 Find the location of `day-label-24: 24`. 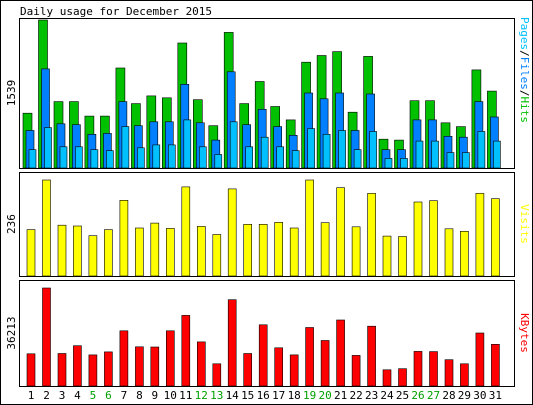

day-label-24: 24 is located at coordinates (387, 395).